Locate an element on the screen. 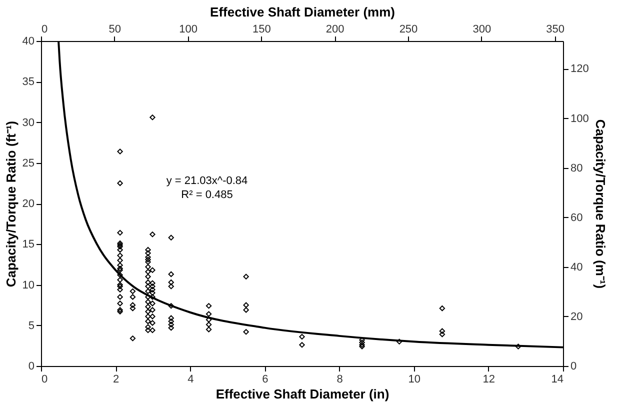  y-tick-label: 5 is located at coordinates (31, 326).